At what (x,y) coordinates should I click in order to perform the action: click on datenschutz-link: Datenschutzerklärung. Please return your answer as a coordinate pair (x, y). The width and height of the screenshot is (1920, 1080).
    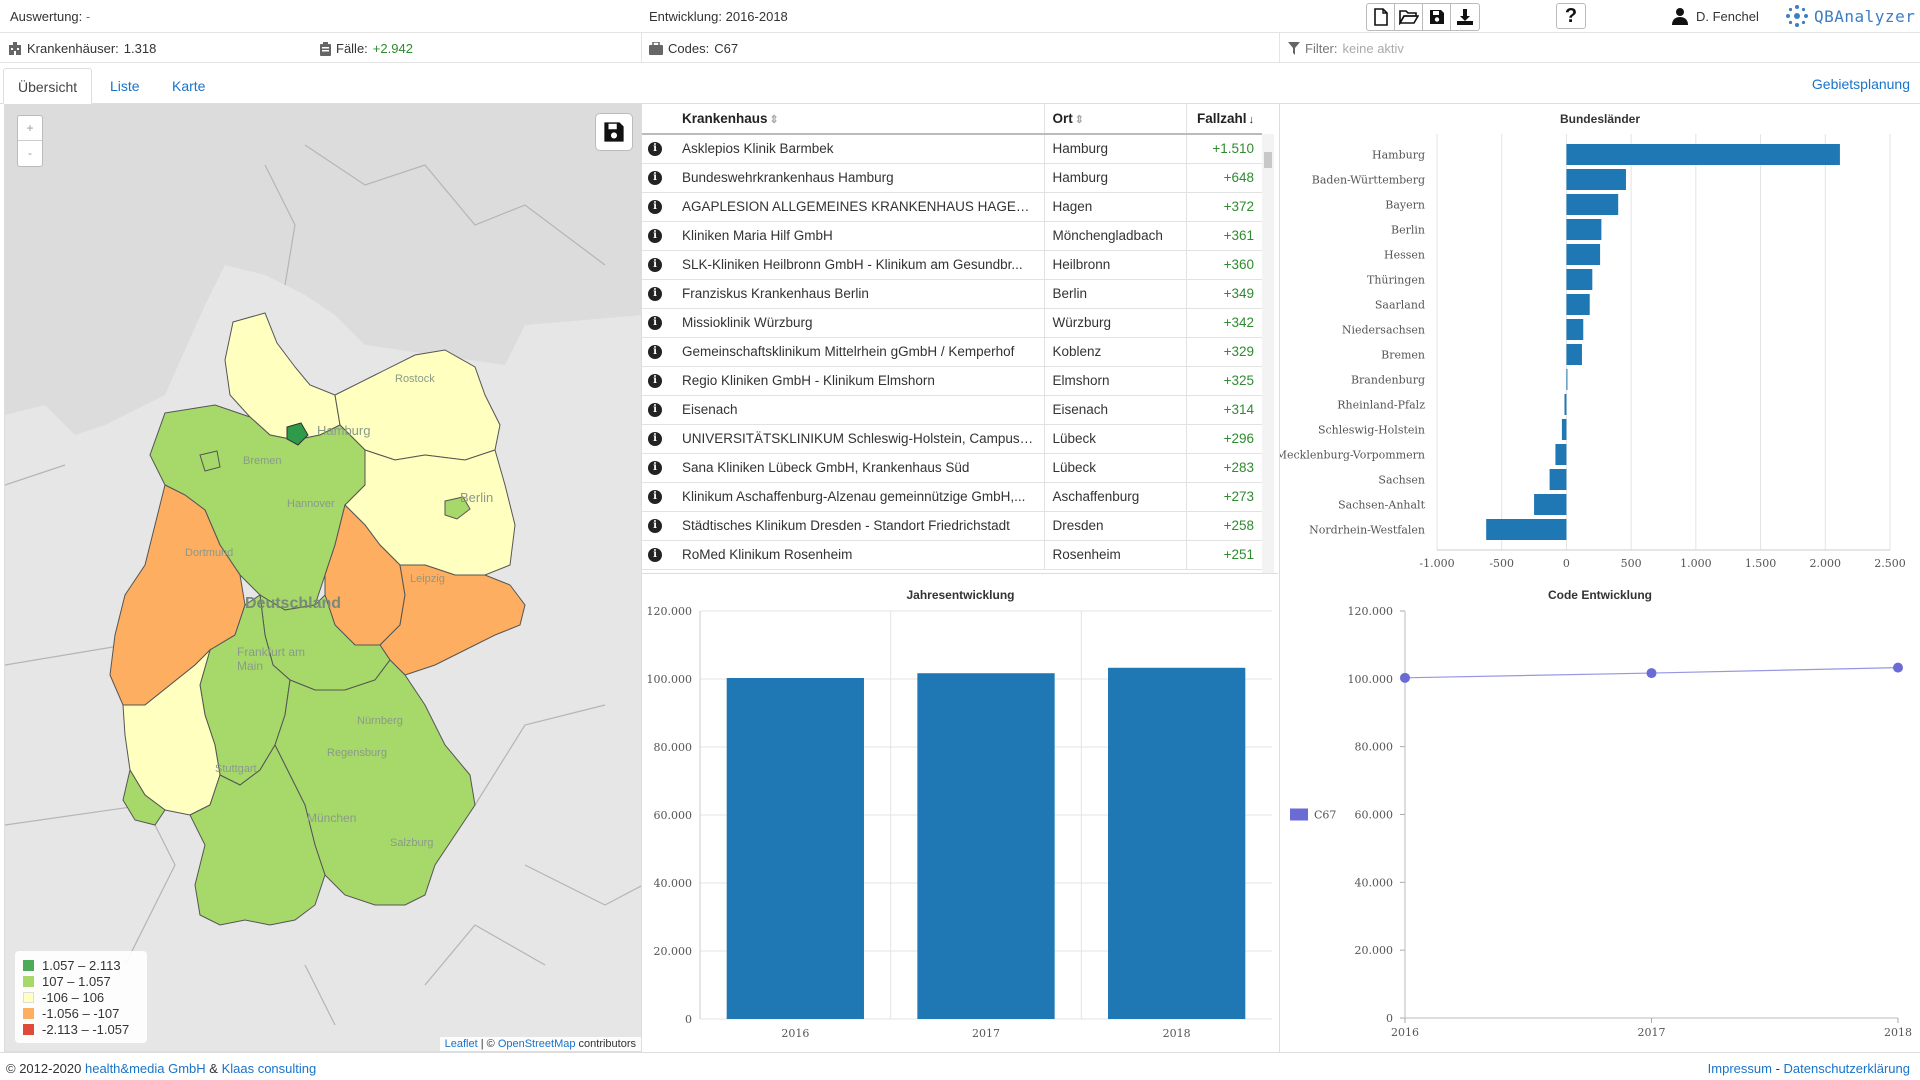
    Looking at the image, I should click on (1846, 1068).